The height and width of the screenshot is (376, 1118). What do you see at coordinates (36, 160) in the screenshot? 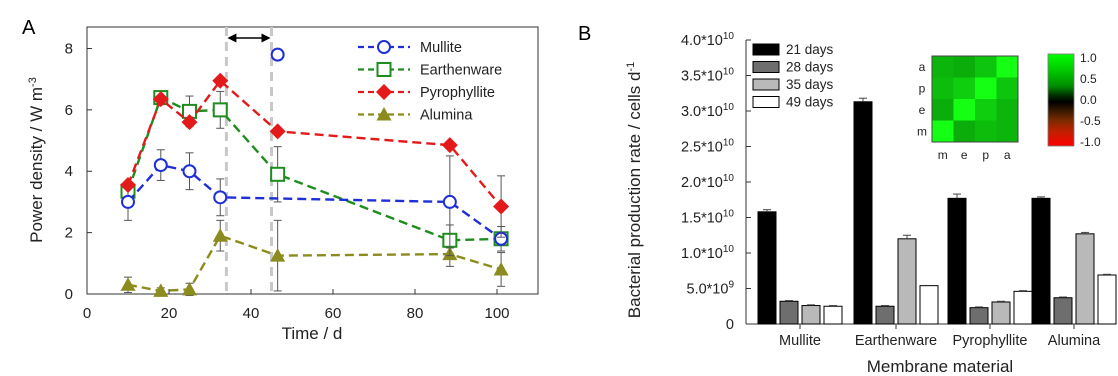
I see `panel-a-y-axis-label: Power density / W m-3` at bounding box center [36, 160].